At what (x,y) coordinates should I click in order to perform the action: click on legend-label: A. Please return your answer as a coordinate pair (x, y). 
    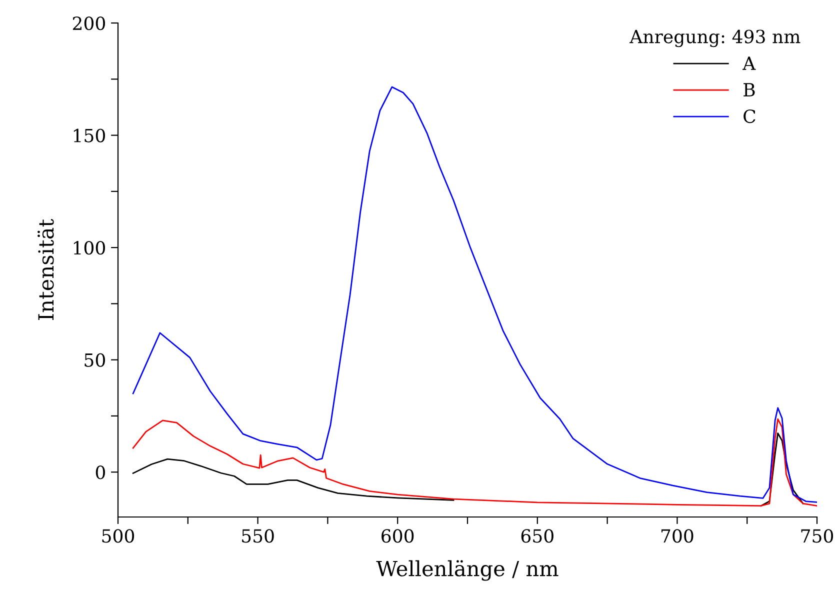
    Looking at the image, I should click on (749, 63).